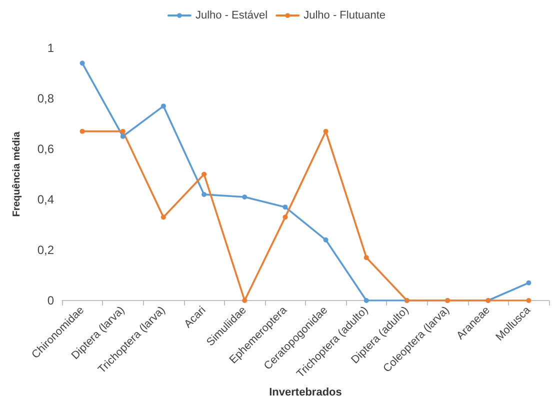 The image size is (553, 403). What do you see at coordinates (45, 250) in the screenshot?
I see `y-tick-label: 0,2` at bounding box center [45, 250].